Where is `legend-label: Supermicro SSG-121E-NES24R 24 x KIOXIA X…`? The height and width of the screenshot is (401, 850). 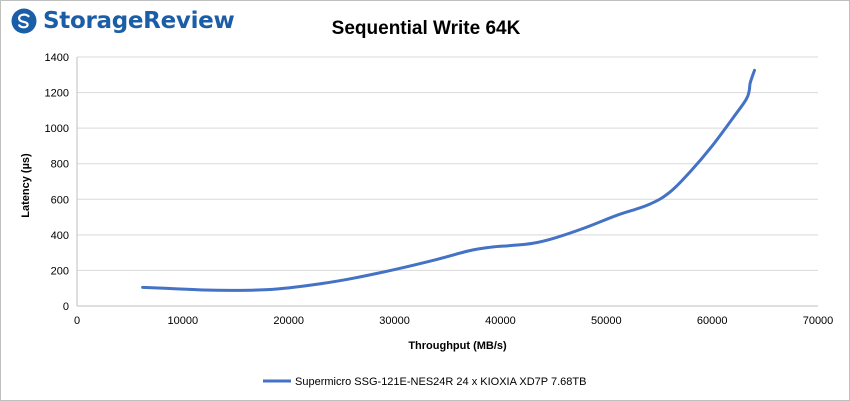
legend-label: Supermicro SSG-121E-NES24R 24 x KIOXIA X… is located at coordinates (440, 382).